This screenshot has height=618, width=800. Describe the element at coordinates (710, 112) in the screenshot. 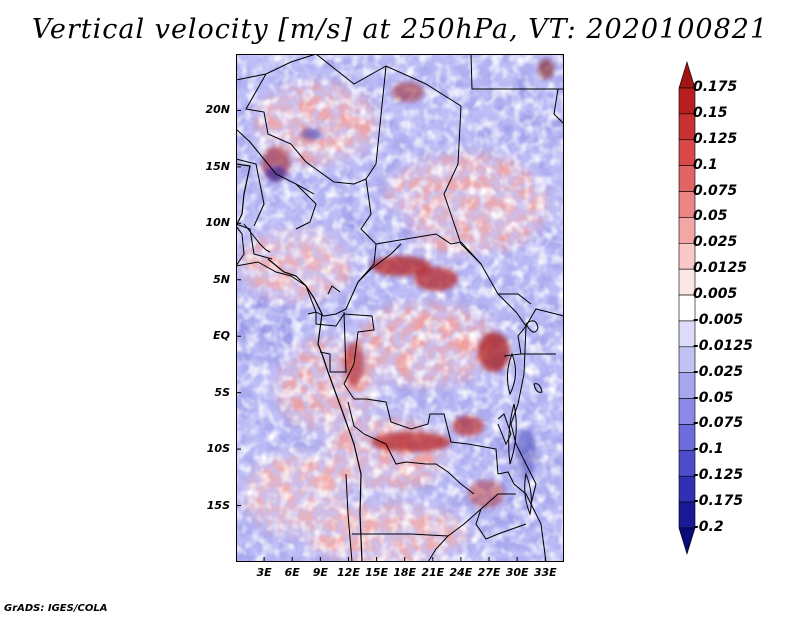

I see `colorbar-label: 0.15` at that location.